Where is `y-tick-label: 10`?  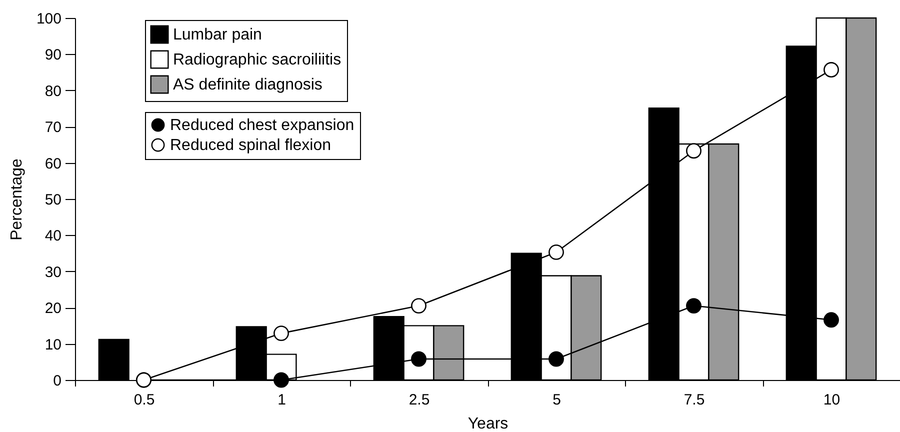 y-tick-label: 10 is located at coordinates (53, 345).